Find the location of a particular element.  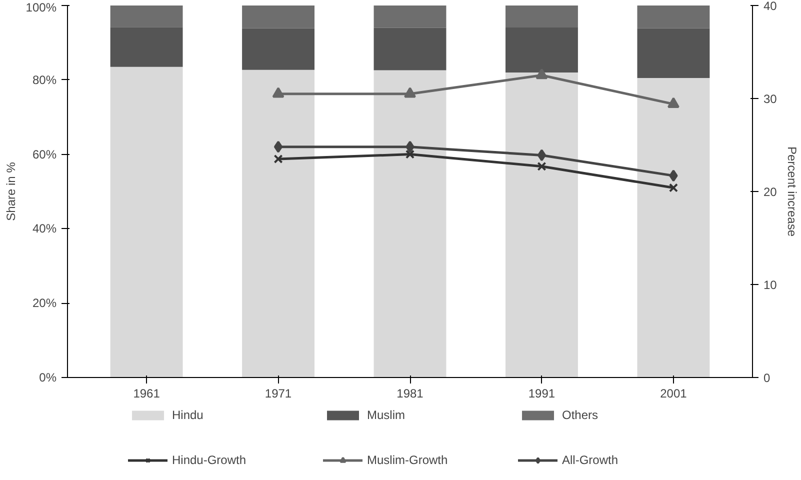

legend-label: Hindu is located at coordinates (188, 415).